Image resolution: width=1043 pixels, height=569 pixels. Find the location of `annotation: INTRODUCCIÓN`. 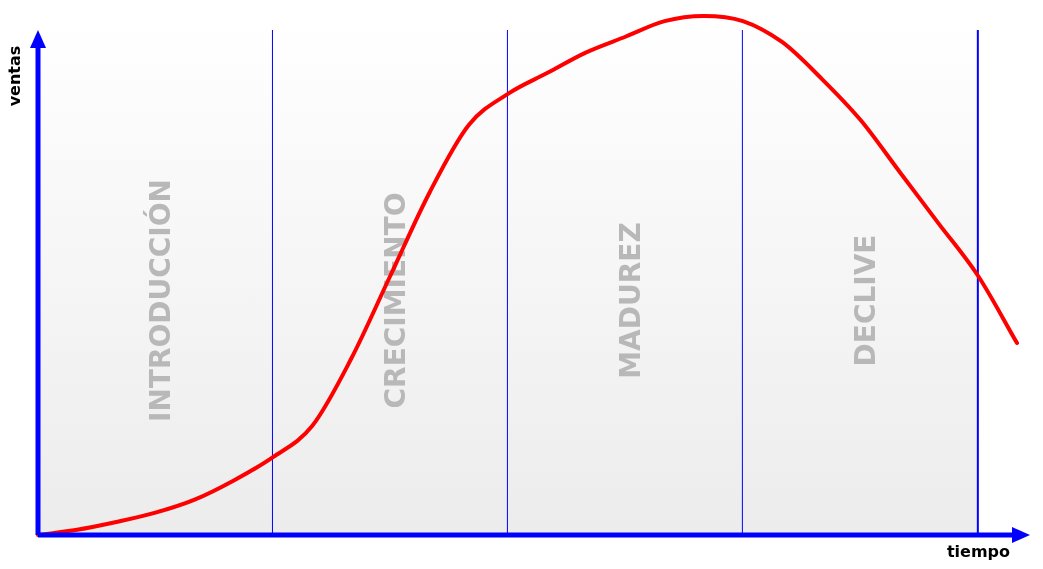

annotation: INTRODUCCIÓN is located at coordinates (159, 300).